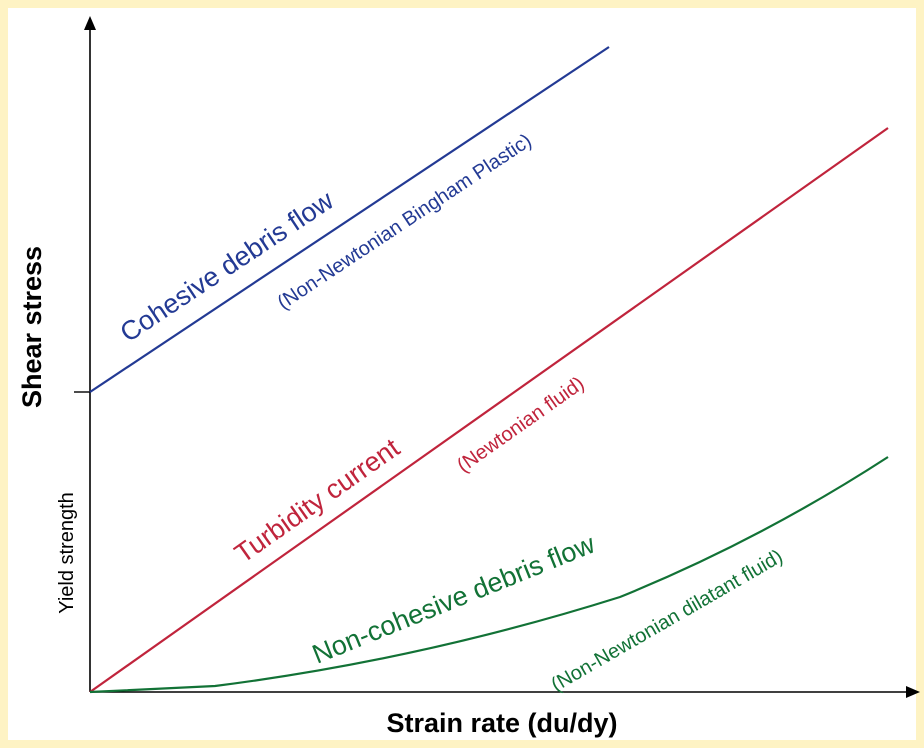  I want to click on y-axis-label: Shear stress, so click(32, 327).